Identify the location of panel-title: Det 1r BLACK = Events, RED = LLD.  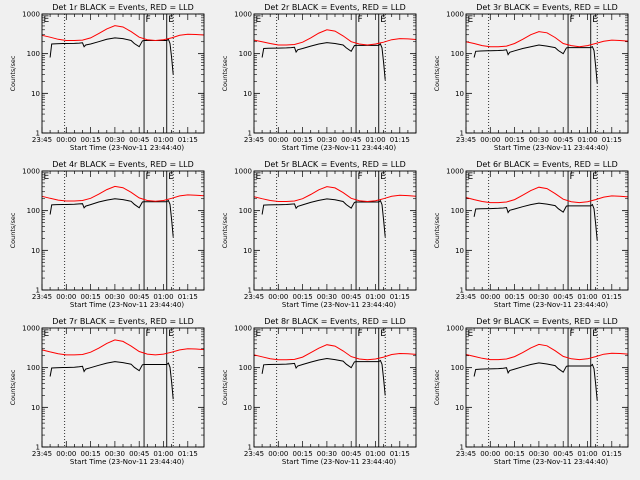
(123, 7).